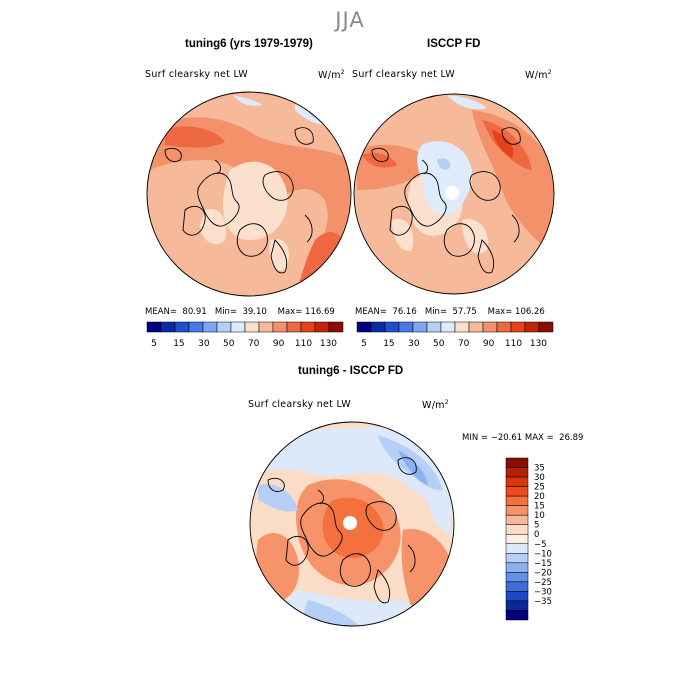  What do you see at coordinates (352, 524) in the screenshot?
I see `diff-polar-map` at bounding box center [352, 524].